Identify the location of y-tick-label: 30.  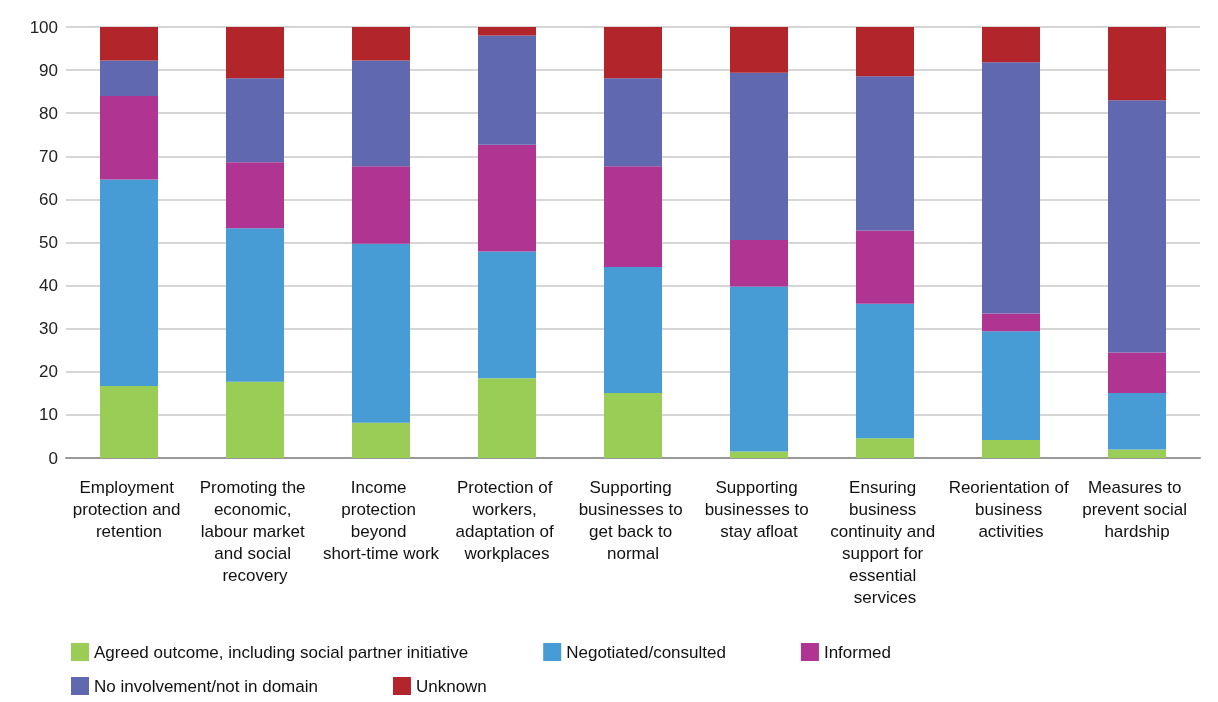
(48, 329).